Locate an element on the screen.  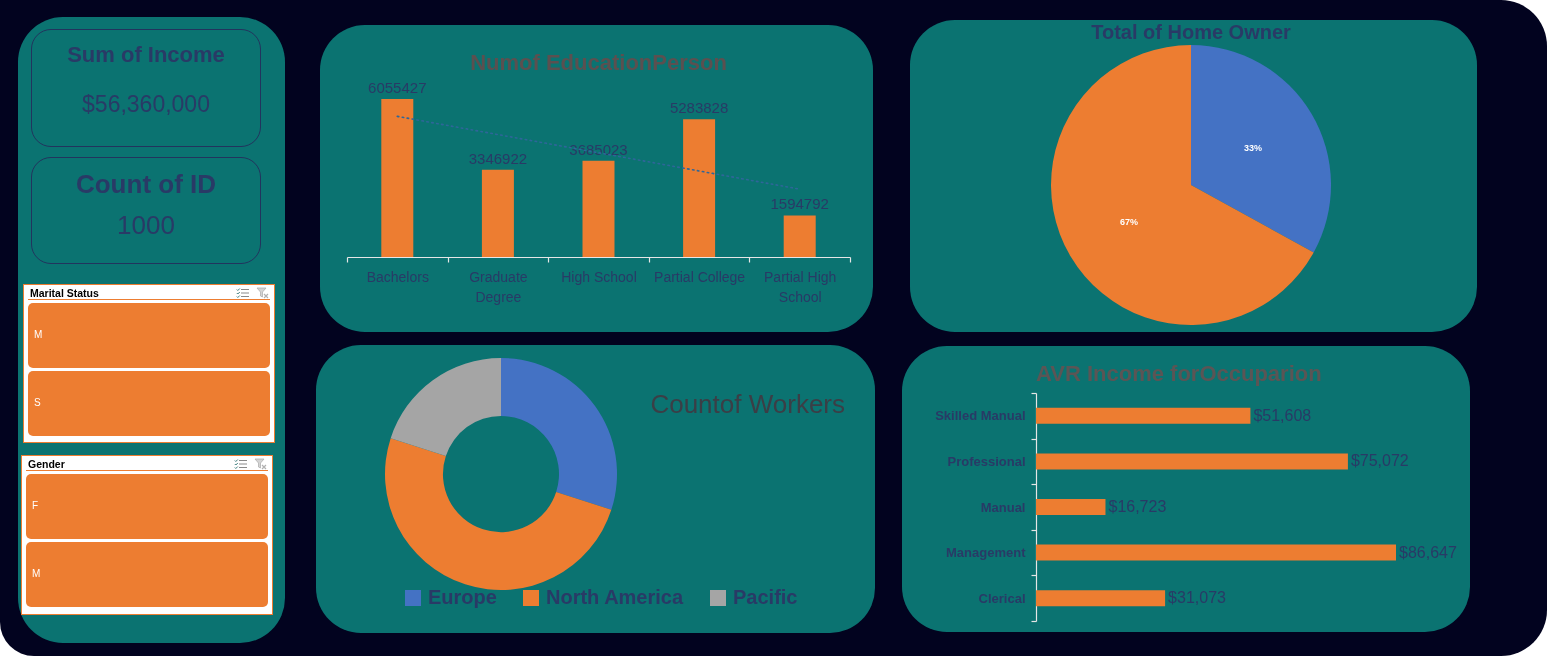
y-tick-label: Clerical is located at coordinates (1002, 598).